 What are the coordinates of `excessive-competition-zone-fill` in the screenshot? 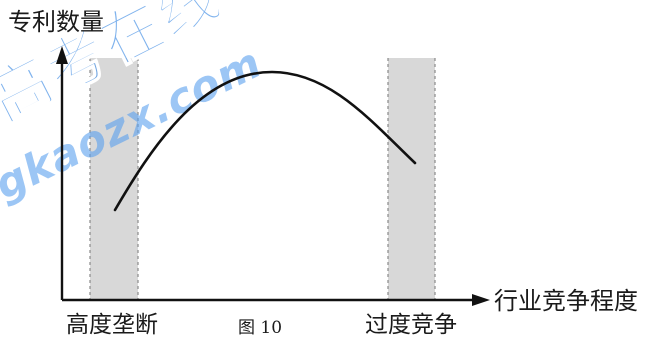 It's located at (411, 179).